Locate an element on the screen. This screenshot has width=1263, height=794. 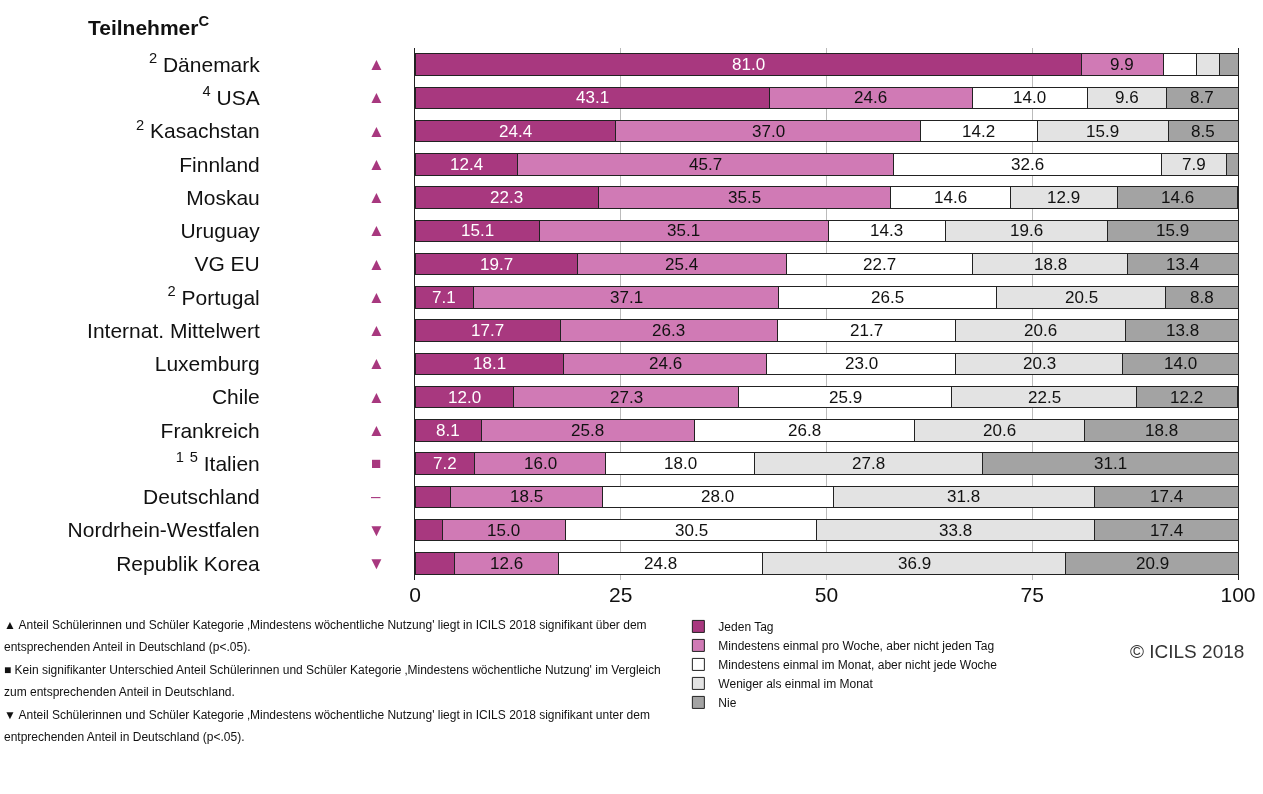
data-label: 19.7 is located at coordinates (497, 264).